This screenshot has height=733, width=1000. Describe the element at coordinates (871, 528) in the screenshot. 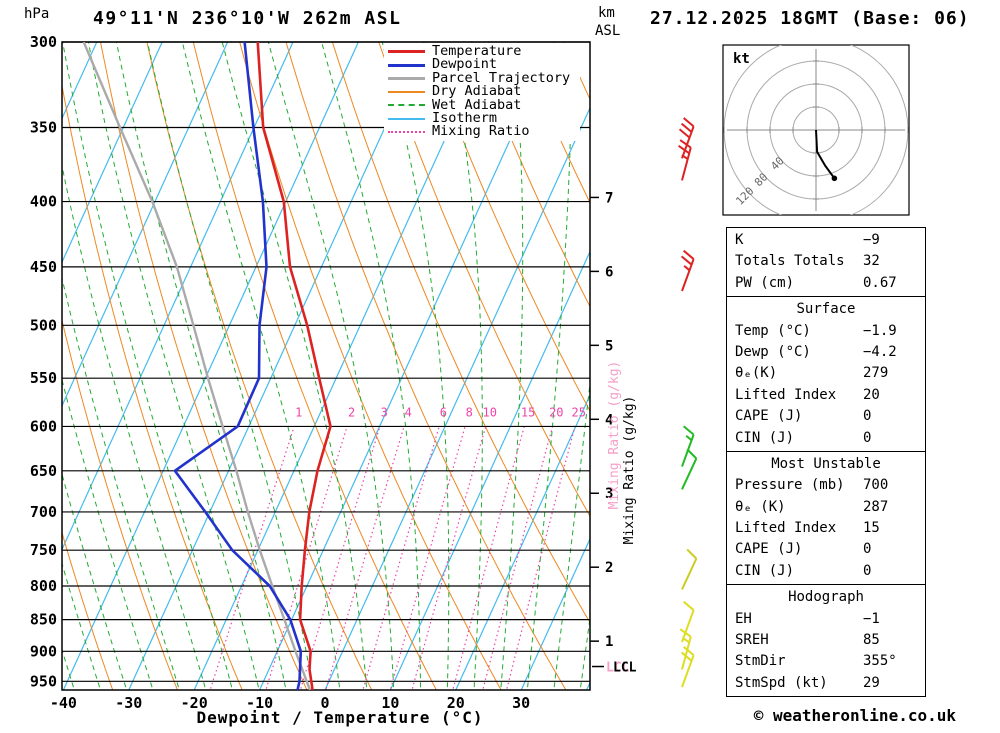

I see `stat-value: 15` at that location.